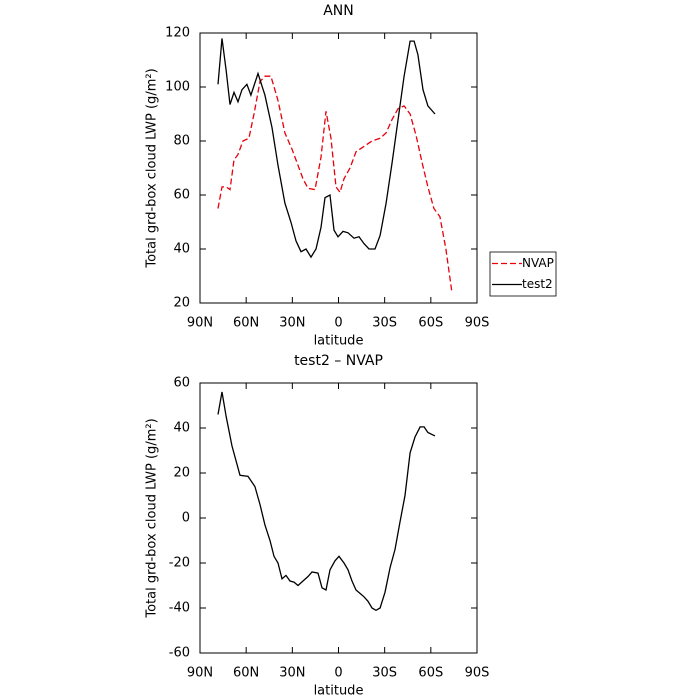  I want to click on legend-box, so click(523, 274).